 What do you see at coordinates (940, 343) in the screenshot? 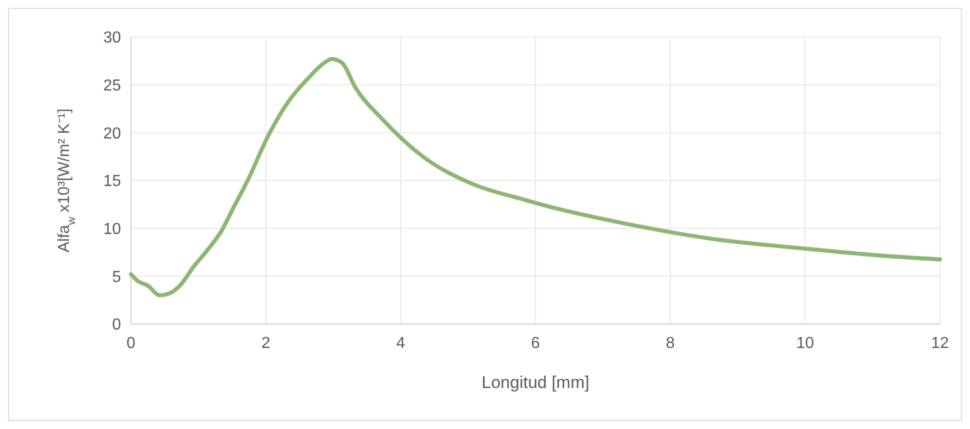
I see `x-tick-label: 12` at bounding box center [940, 343].